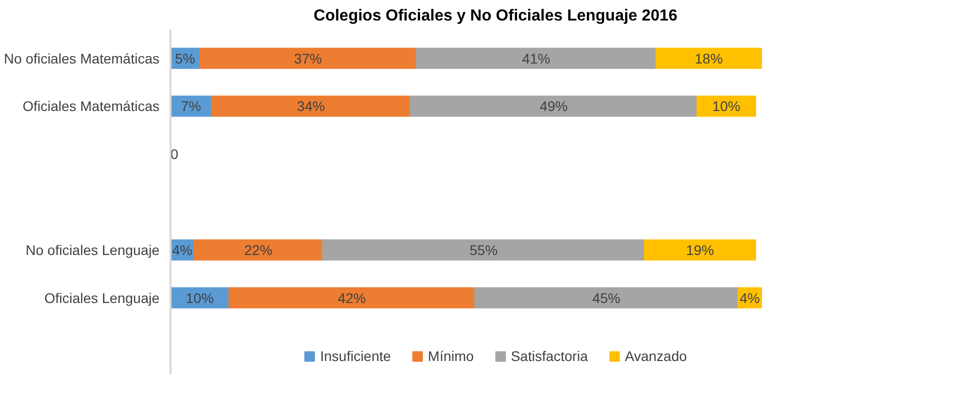 The width and height of the screenshot is (956, 415). Describe the element at coordinates (191, 106) in the screenshot. I see `data-label: 7%` at that location.